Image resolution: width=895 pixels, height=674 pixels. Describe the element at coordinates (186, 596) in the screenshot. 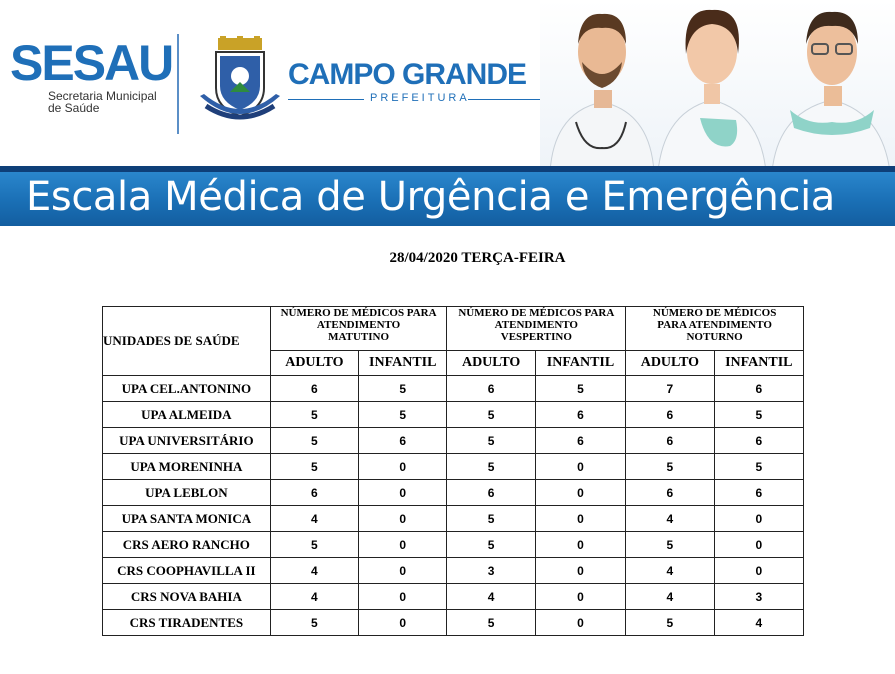

I see `unit-name-cell: CRS NOVA BAHIA` at that location.